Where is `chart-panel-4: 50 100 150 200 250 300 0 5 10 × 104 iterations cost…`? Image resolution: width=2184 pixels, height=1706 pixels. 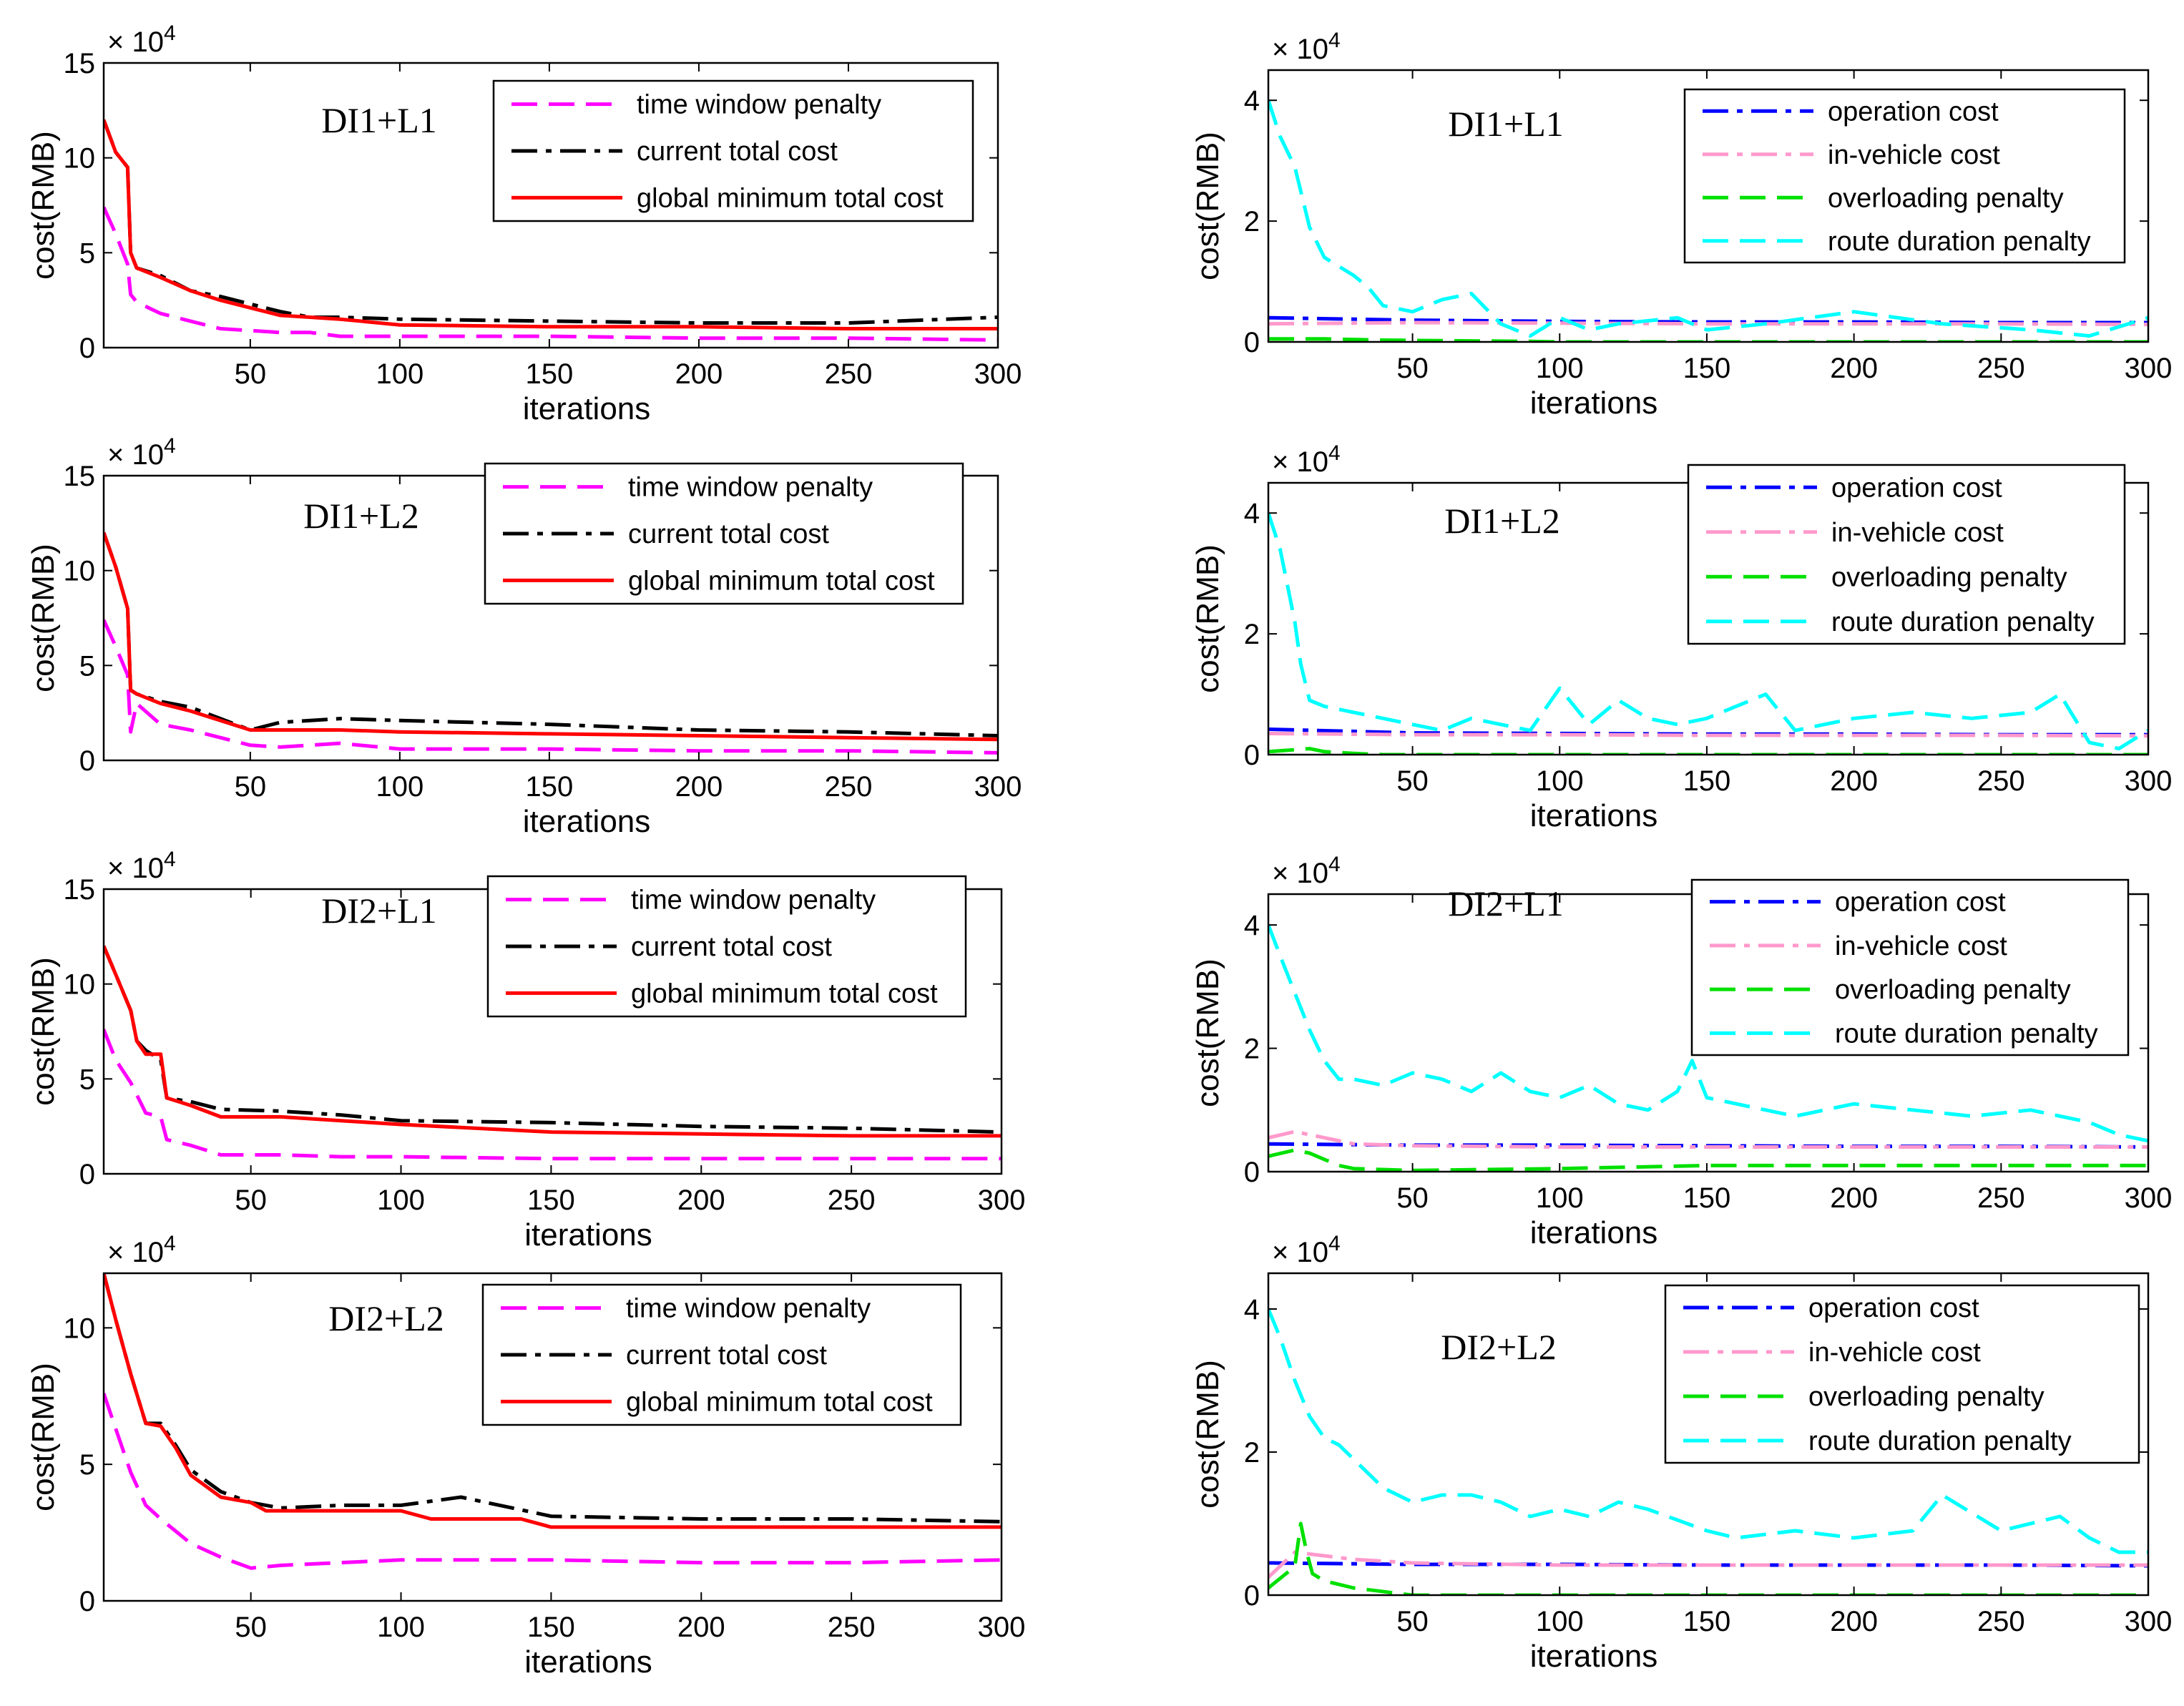
chart-panel-4: 50 100 150 200 250 300 0 5 10 × 104 iterations cost… is located at coordinates (525, 1456).